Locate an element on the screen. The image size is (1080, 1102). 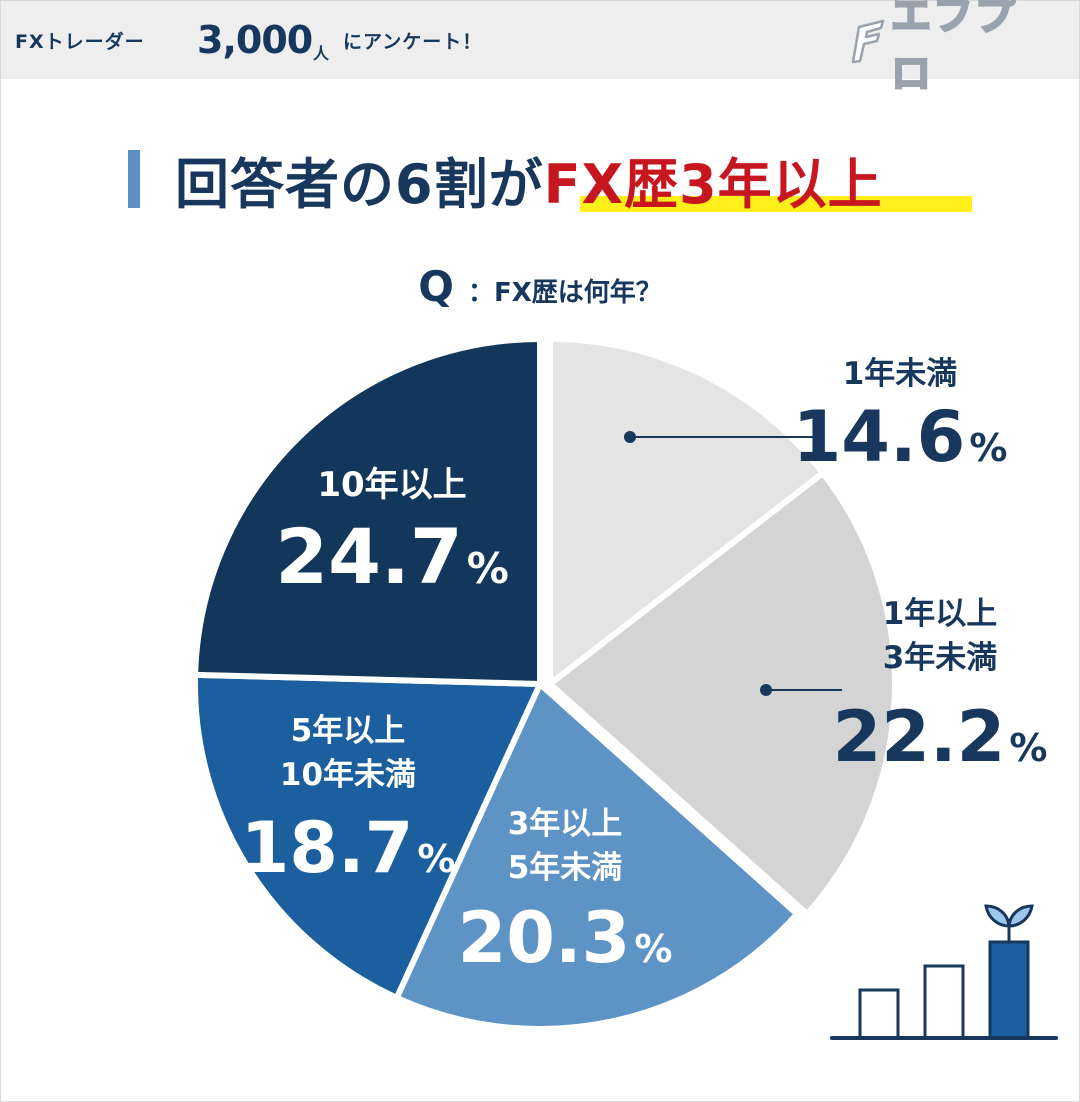
slice-value-number: 22.2 is located at coordinates (919, 737).